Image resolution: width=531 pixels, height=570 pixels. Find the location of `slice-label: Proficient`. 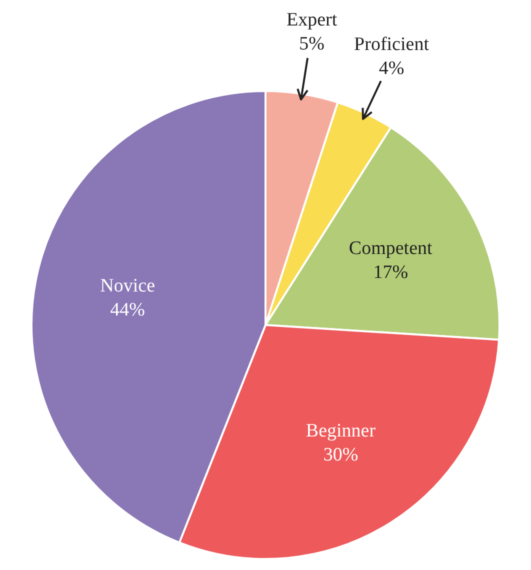

slice-label: Proficient is located at coordinates (392, 45).